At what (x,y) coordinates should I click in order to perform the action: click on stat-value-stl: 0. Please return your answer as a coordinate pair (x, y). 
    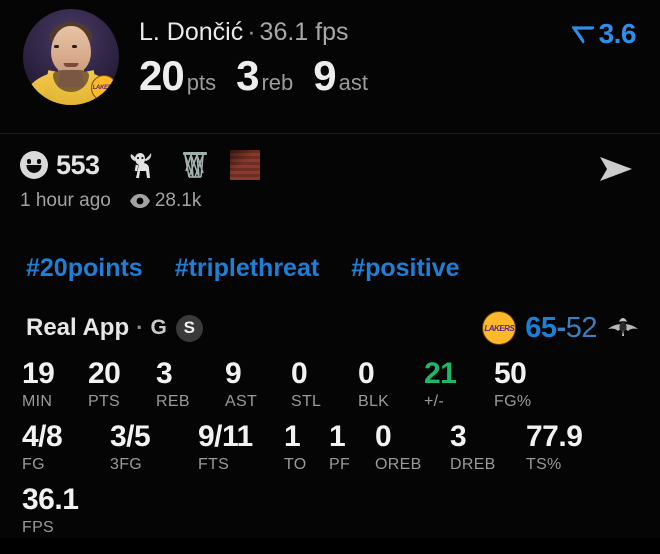
    Looking at the image, I should click on (299, 373).